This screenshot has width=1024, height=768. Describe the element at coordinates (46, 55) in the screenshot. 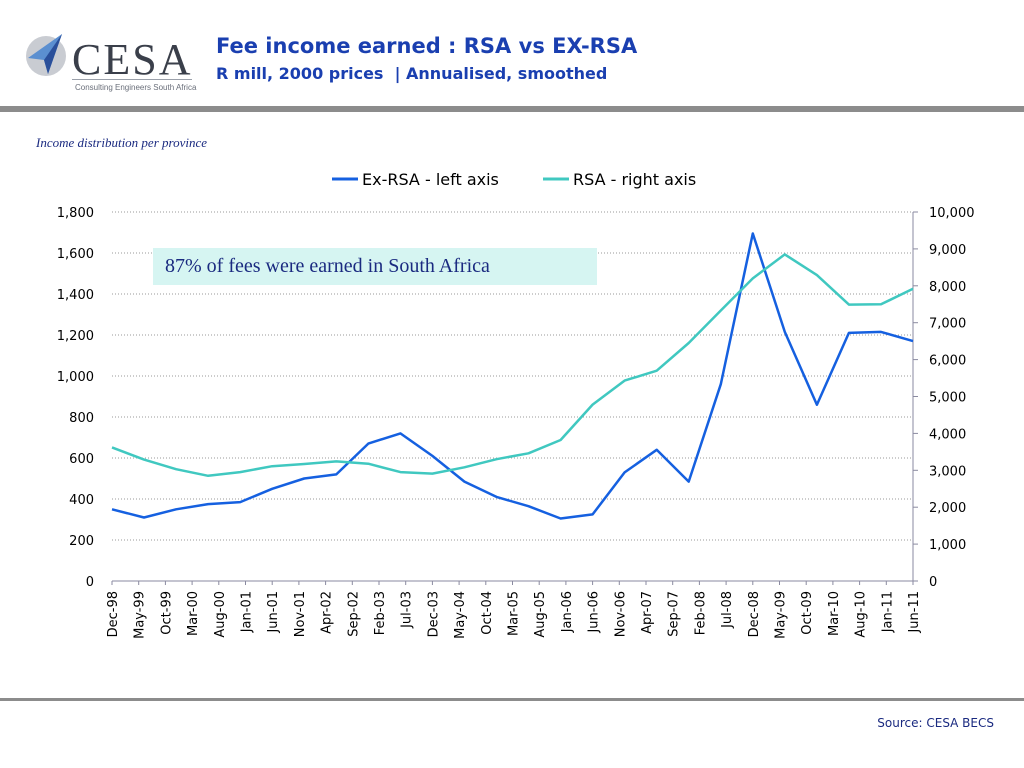

I see `cesa-logo-icon` at that location.